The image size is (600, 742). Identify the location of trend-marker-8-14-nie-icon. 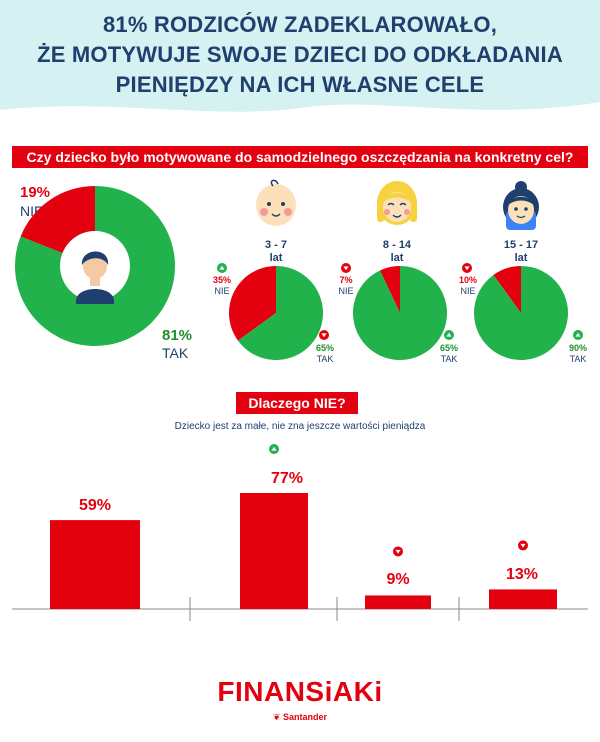
(346, 268).